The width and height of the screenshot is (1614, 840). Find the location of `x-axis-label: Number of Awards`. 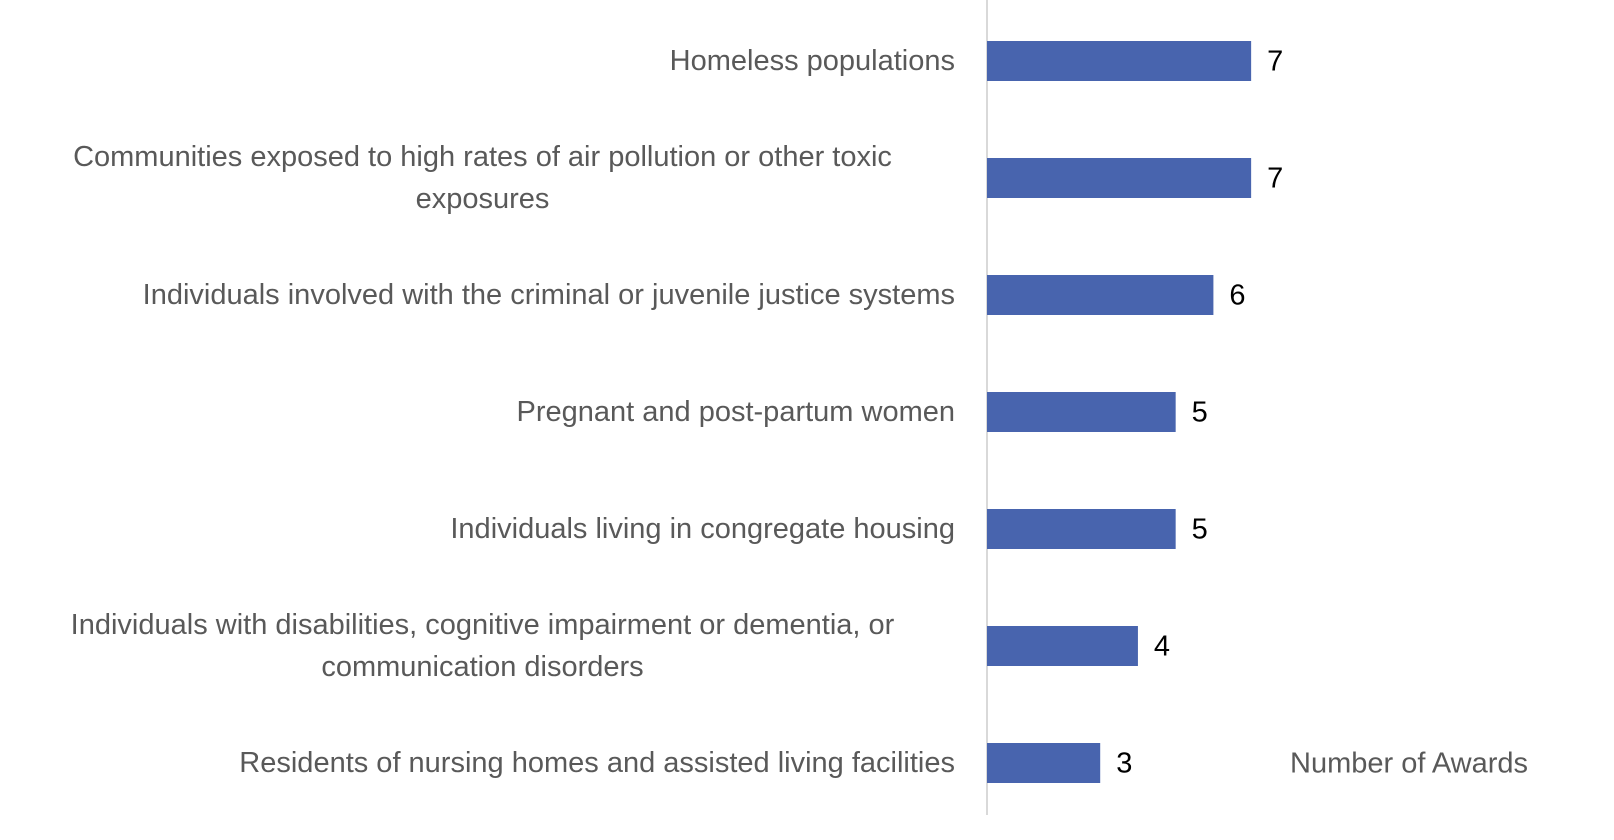

x-axis-label: Number of Awards is located at coordinates (1409, 764).